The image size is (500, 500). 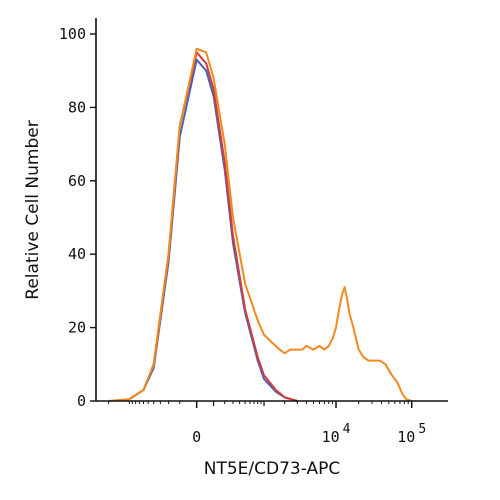 I want to click on x-tick-label: 10 5, so click(x=411, y=434).